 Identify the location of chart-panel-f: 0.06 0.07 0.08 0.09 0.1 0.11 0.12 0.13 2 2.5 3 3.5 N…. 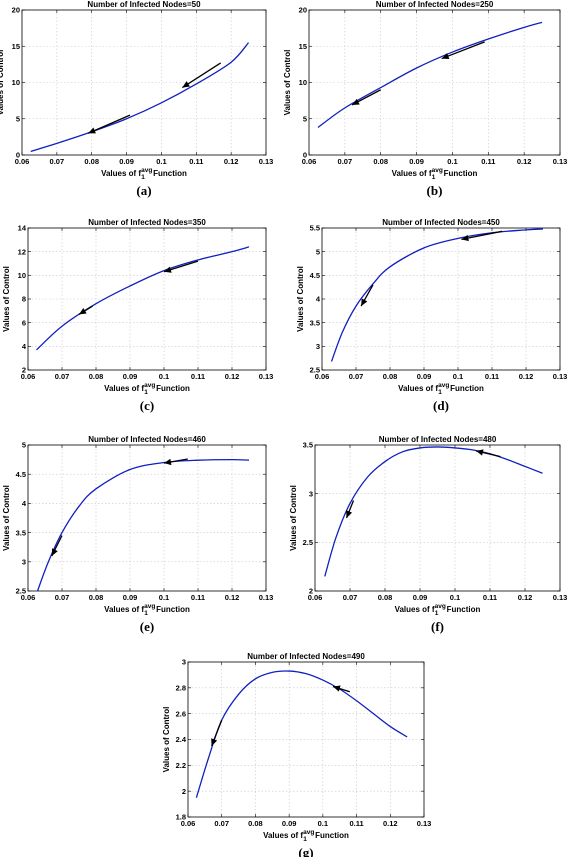
(428, 534).